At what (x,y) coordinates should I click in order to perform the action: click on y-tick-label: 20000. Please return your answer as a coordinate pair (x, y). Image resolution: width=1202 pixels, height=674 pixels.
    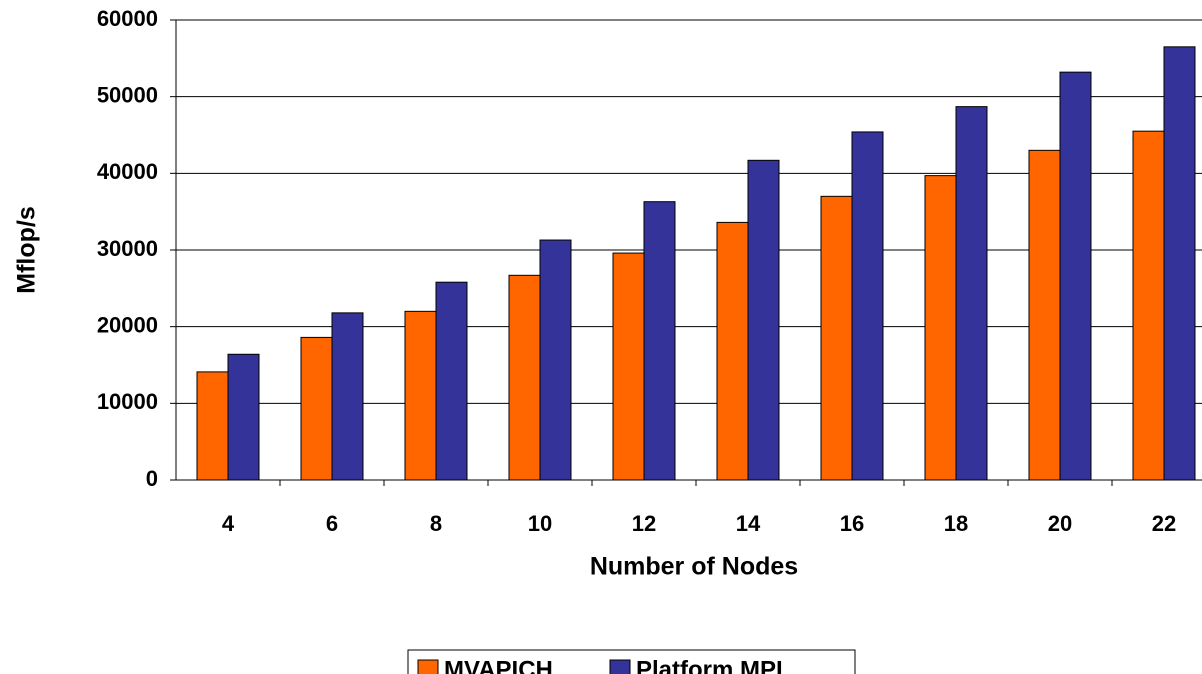
    Looking at the image, I should click on (127, 324).